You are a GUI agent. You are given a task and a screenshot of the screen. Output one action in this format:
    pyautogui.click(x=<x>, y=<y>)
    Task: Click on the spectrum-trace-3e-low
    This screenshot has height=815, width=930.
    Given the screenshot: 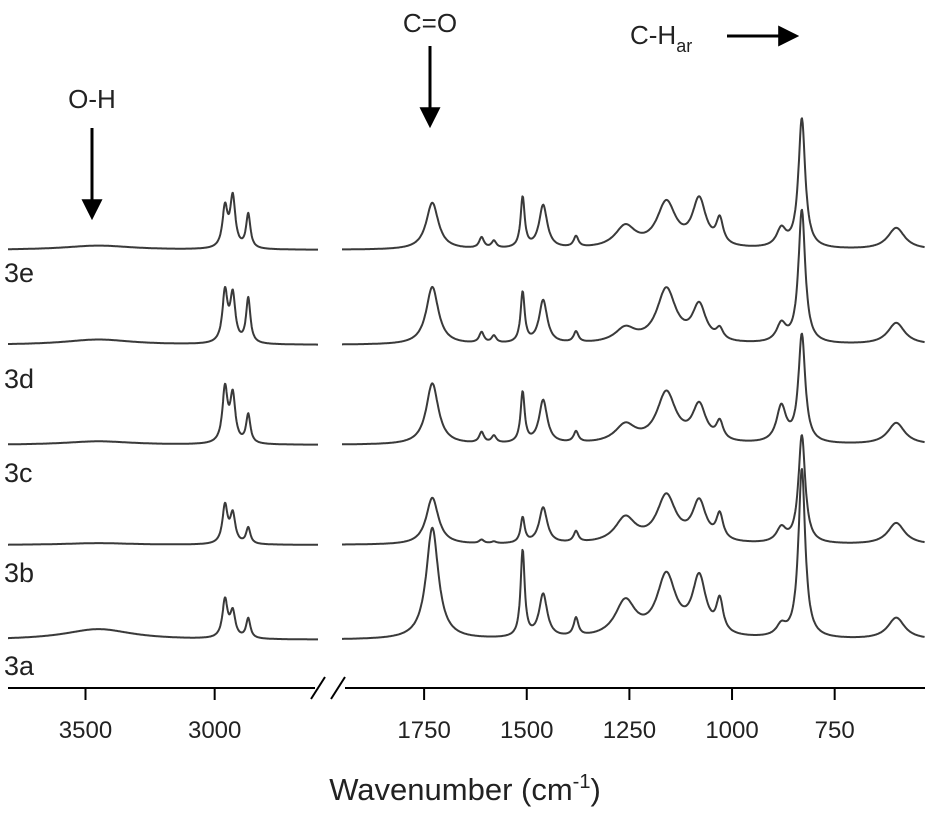 What is the action you would take?
    pyautogui.click(x=633, y=184)
    